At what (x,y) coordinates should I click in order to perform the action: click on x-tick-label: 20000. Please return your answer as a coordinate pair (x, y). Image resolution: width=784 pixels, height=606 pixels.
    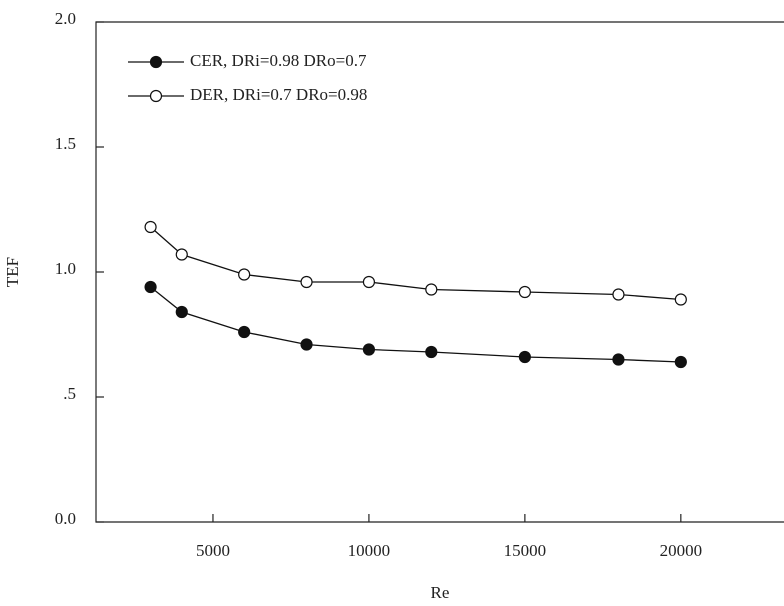
    Looking at the image, I should click on (681, 550).